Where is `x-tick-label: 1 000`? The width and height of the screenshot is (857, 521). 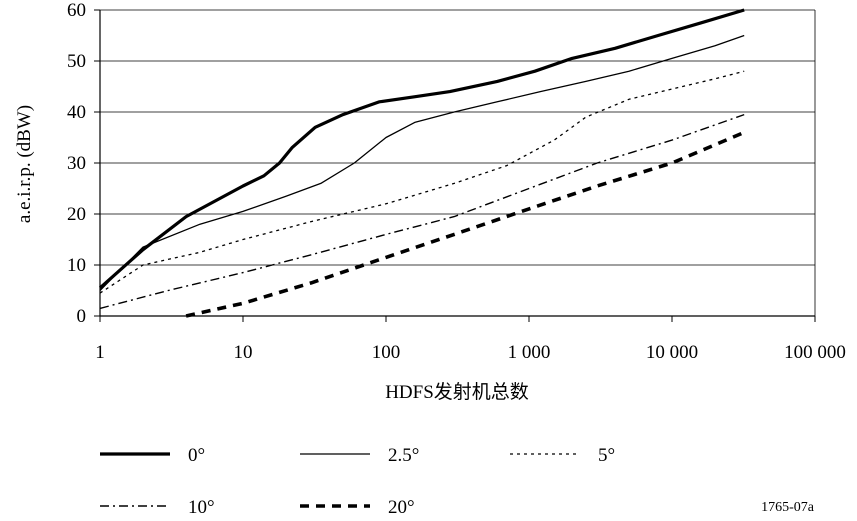
x-tick-label: 1 000 is located at coordinates (529, 352).